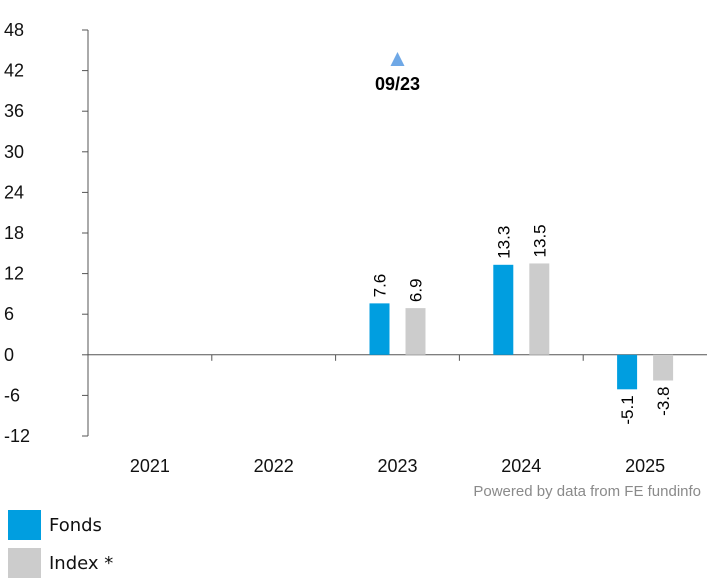 The width and height of the screenshot is (707, 586). What do you see at coordinates (46, 233) in the screenshot?
I see `y-axis: 48 42 36 30 24 18 12 6 0 -6 -12` at bounding box center [46, 233].